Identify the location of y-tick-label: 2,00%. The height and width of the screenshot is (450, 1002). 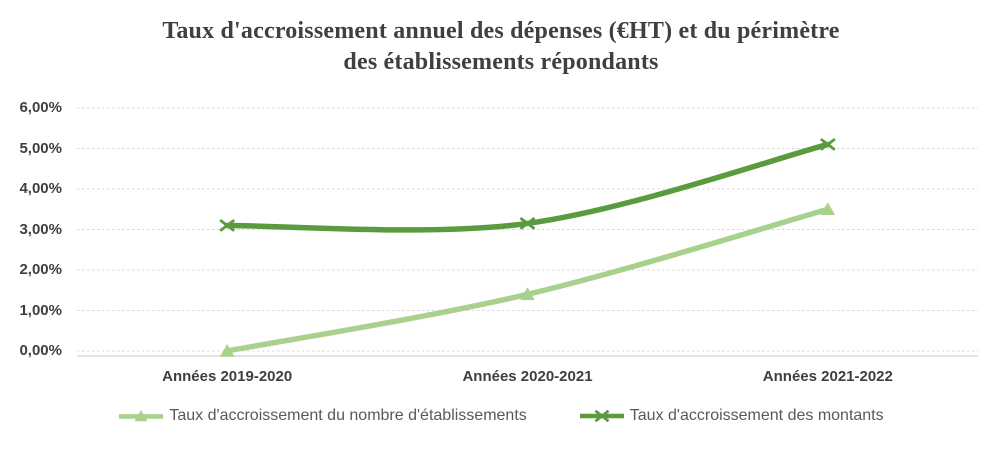
(40, 269).